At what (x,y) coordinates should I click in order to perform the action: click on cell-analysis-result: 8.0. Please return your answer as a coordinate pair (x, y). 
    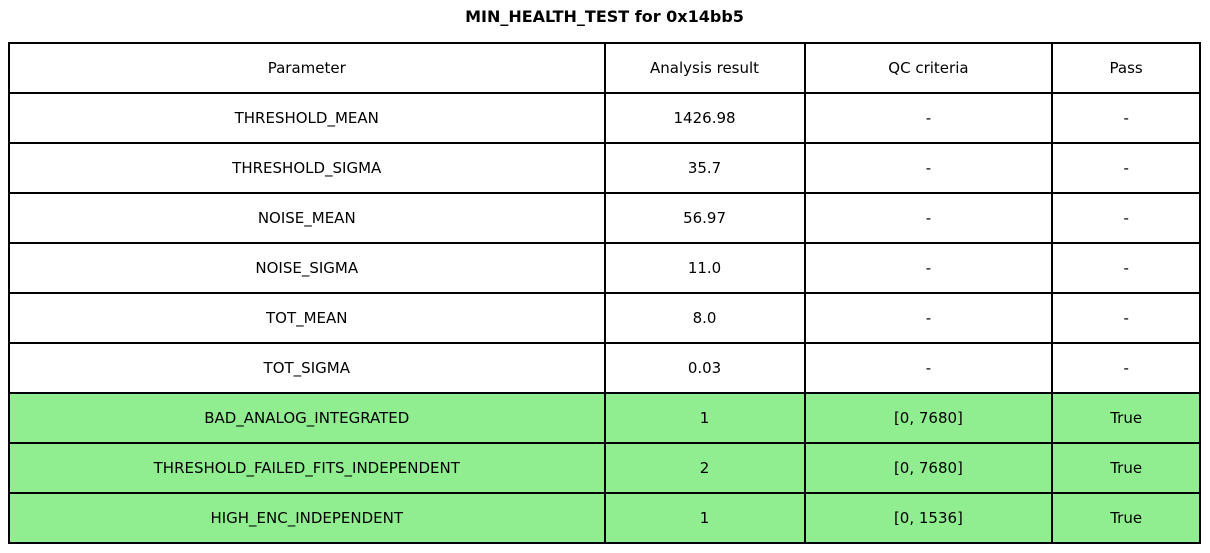
    Looking at the image, I should click on (704, 318).